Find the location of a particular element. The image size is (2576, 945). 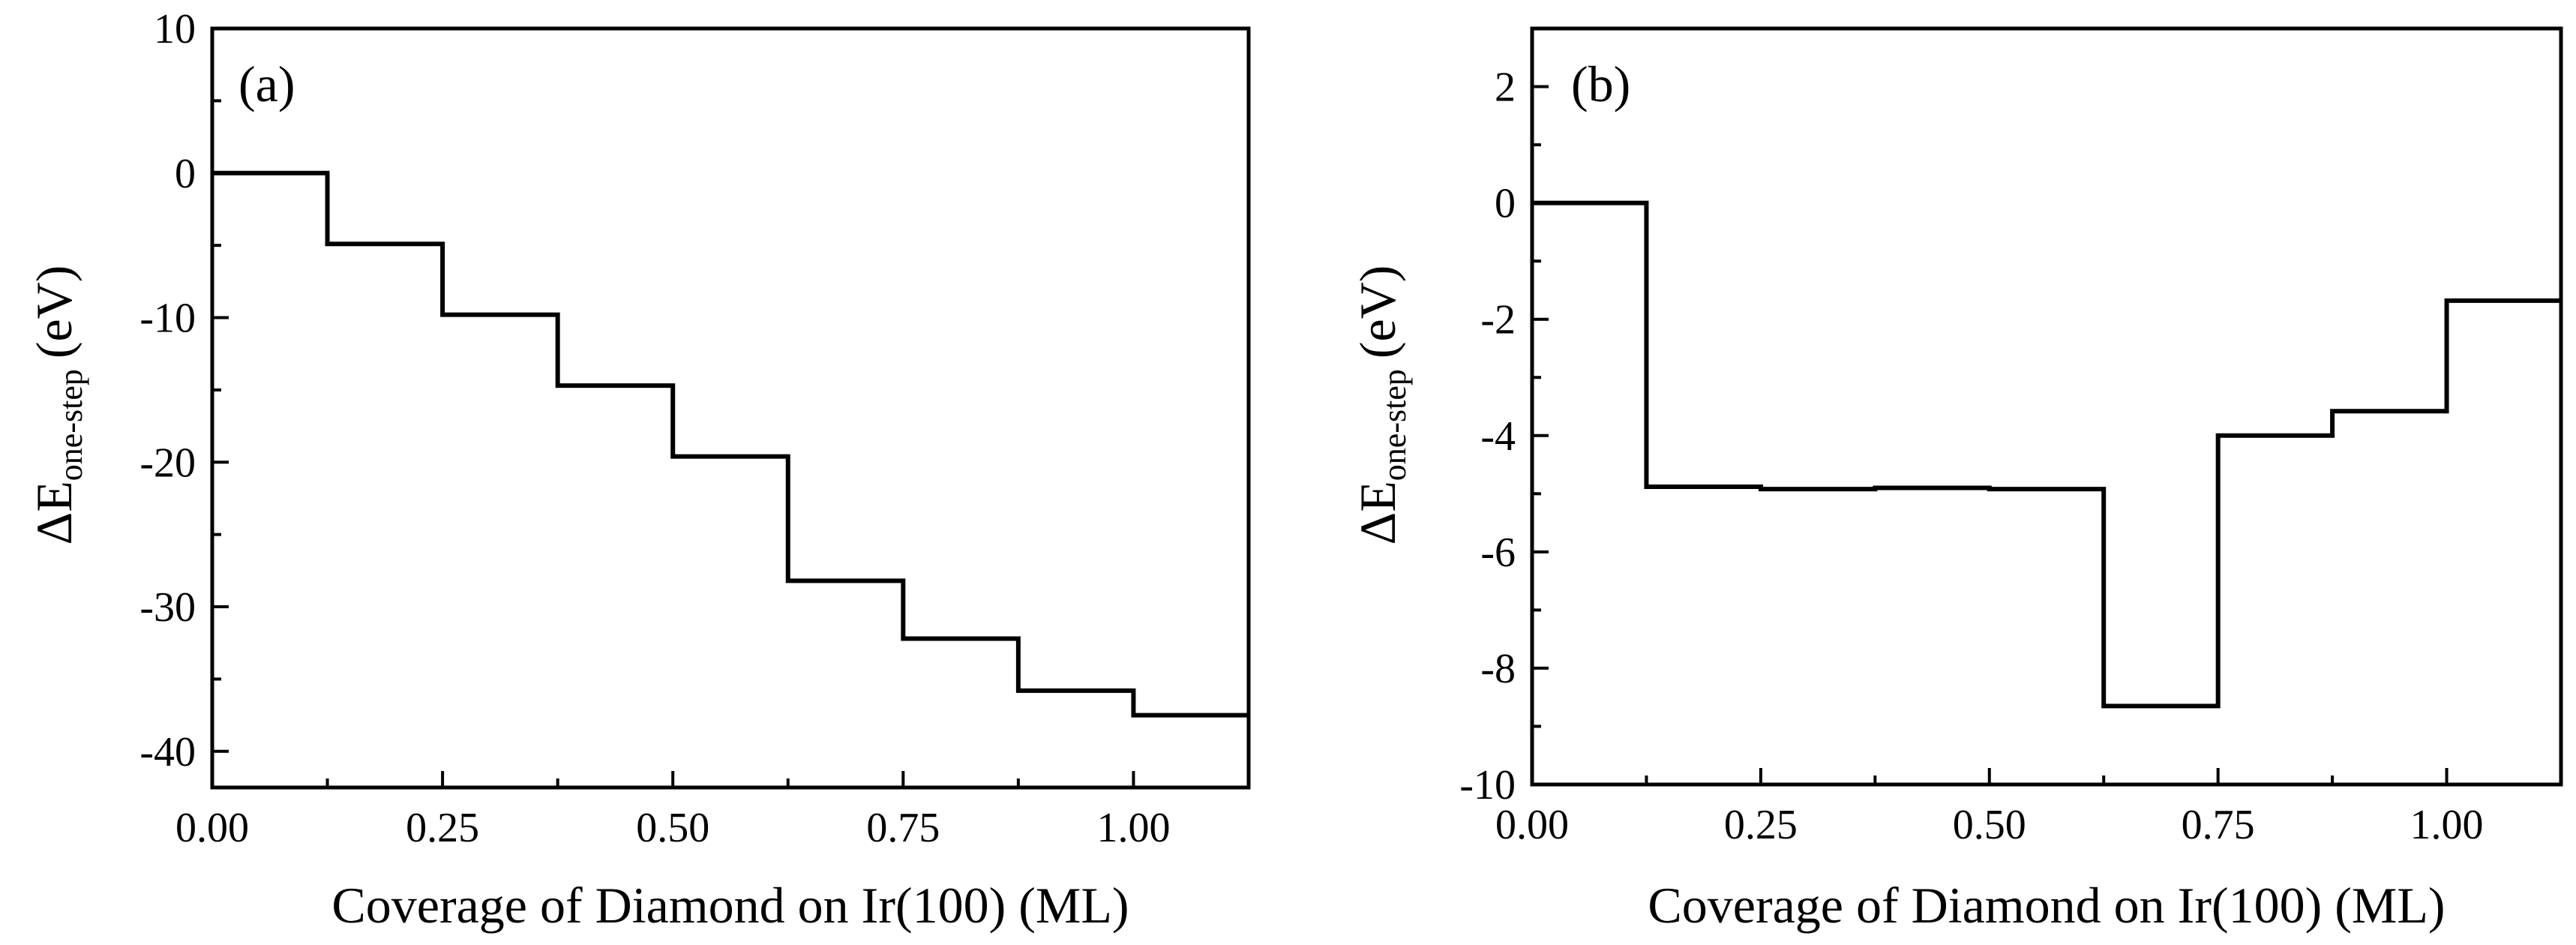

y-tick-label: -4 is located at coordinates (1498, 436).